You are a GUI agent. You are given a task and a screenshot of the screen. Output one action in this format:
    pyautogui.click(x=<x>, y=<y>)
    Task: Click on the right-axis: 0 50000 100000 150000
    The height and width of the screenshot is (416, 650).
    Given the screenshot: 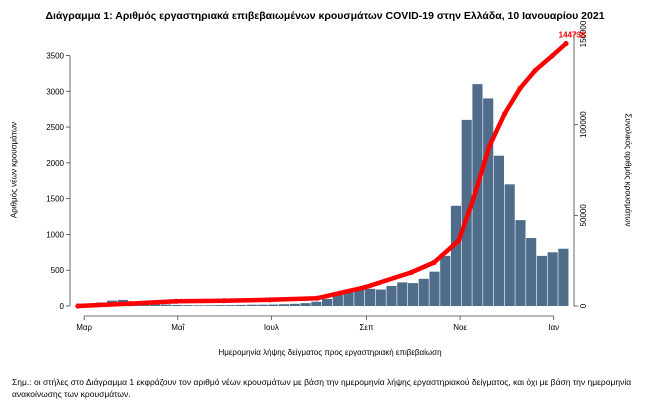 What is the action you would take?
    pyautogui.click(x=580, y=164)
    